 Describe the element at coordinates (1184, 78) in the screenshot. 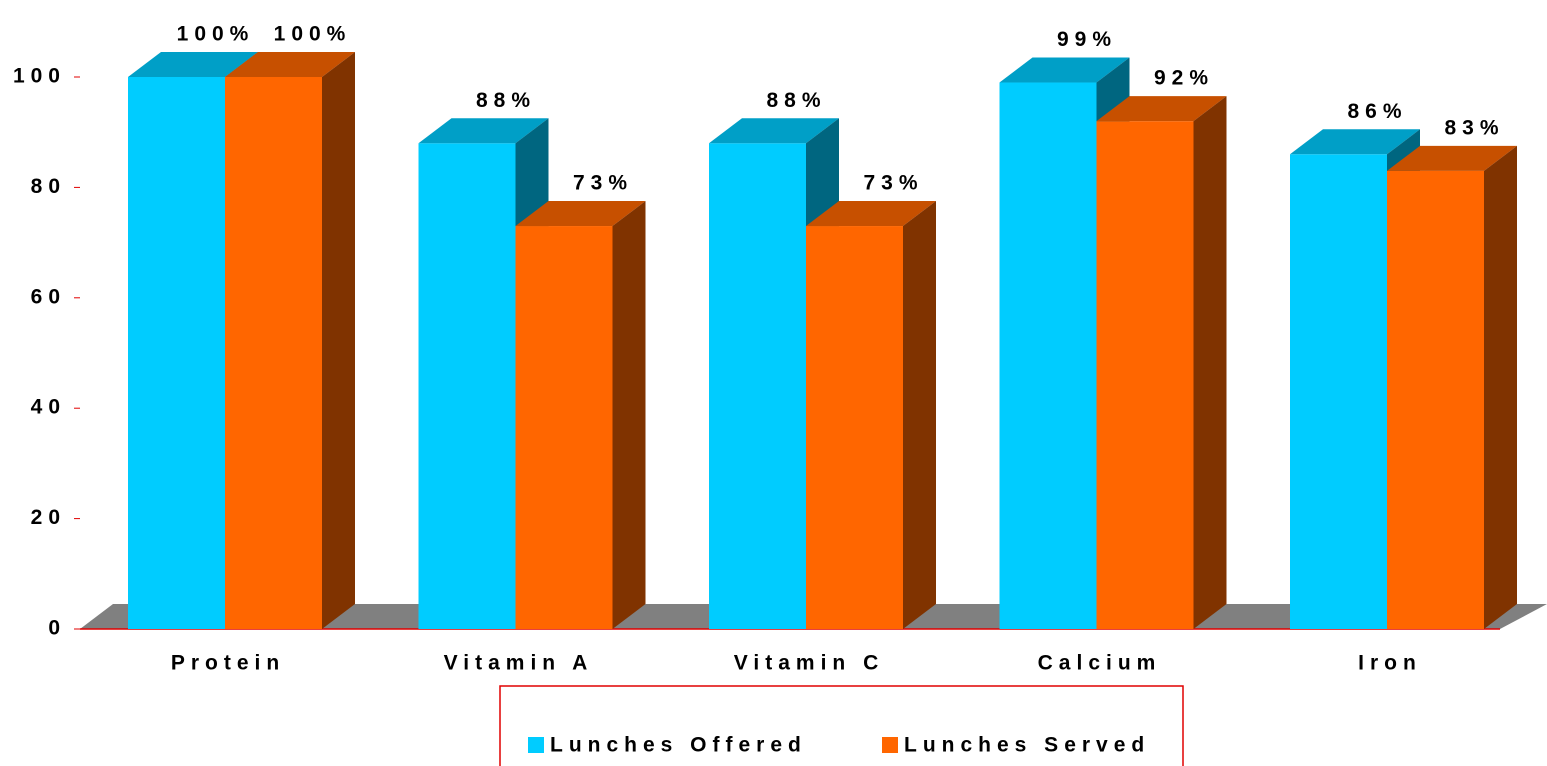

I see `value-label: 92%` at that location.